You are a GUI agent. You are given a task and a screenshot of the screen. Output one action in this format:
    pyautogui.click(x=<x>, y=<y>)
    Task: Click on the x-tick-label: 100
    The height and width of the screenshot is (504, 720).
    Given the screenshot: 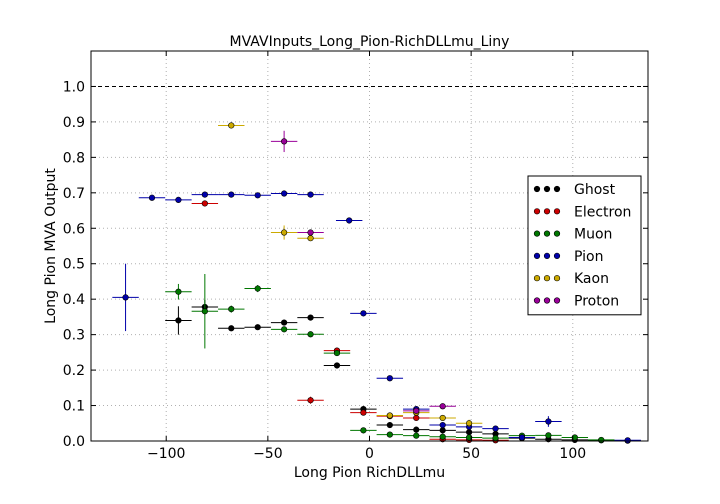 What is the action you would take?
    pyautogui.click(x=572, y=454)
    